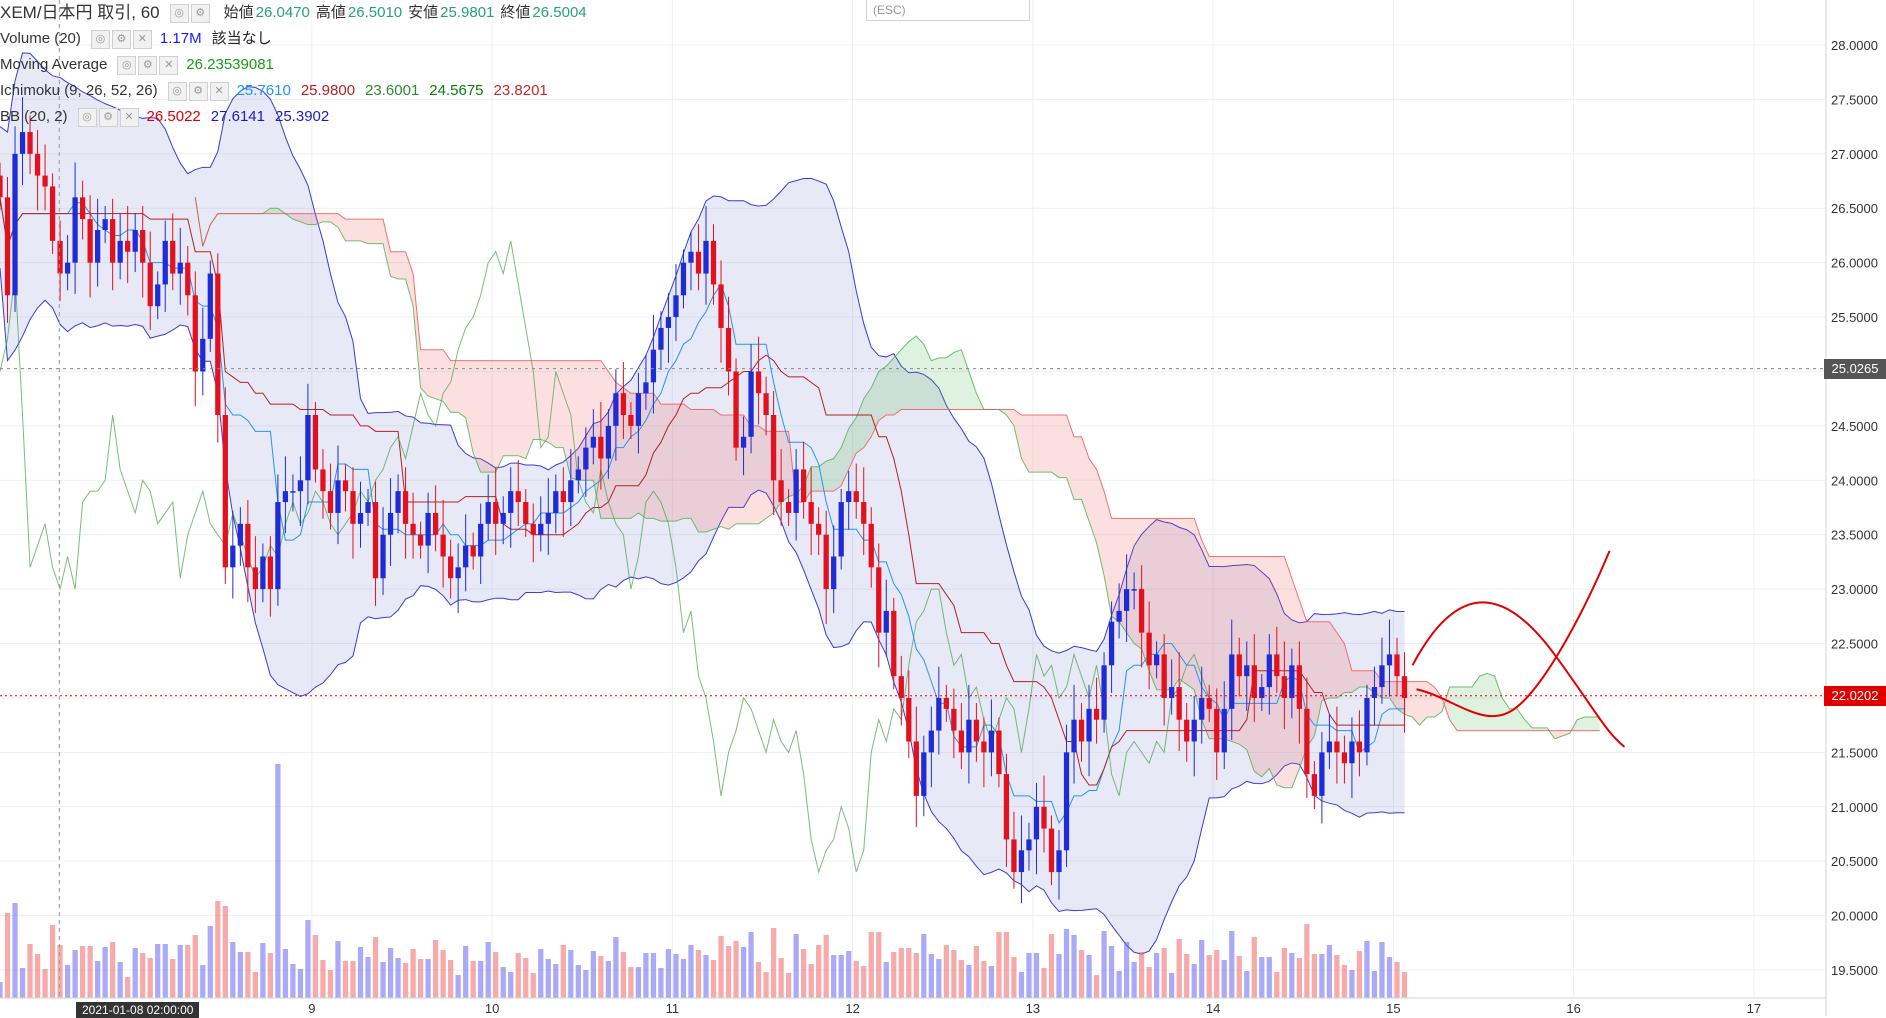 This screenshot has height=1018, width=1886. What do you see at coordinates (79, 90) in the screenshot?
I see `ichimoku-title: Ichimoku (9, 26, 52, 26)` at bounding box center [79, 90].